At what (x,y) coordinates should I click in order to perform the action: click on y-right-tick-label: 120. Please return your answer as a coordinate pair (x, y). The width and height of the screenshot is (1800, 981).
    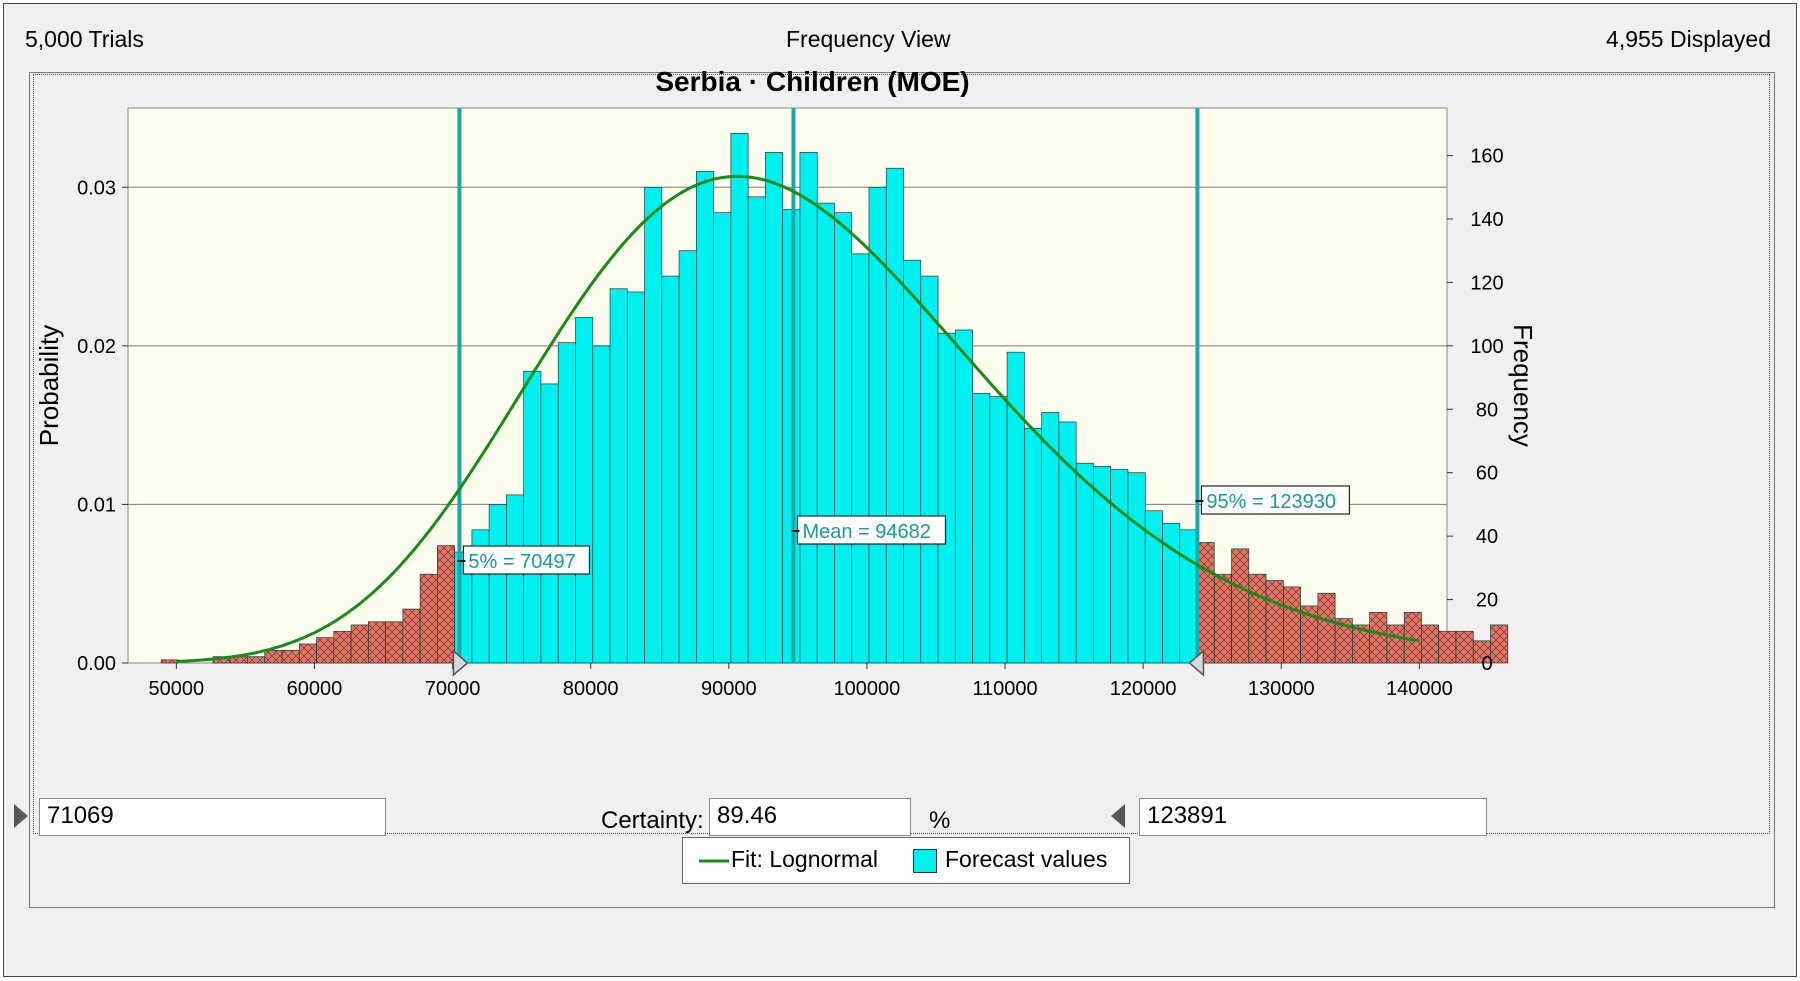
    Looking at the image, I should click on (1486, 283).